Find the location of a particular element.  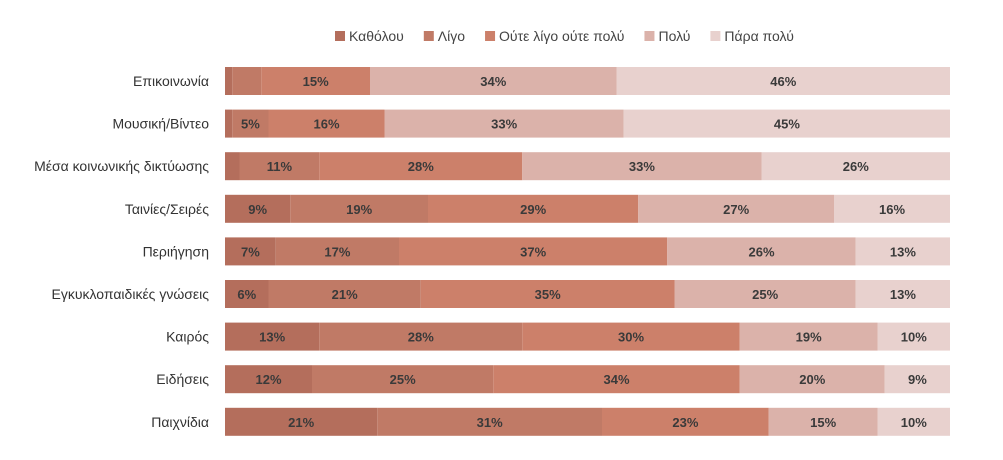

category-label: Παιχνίδια is located at coordinates (180, 422).